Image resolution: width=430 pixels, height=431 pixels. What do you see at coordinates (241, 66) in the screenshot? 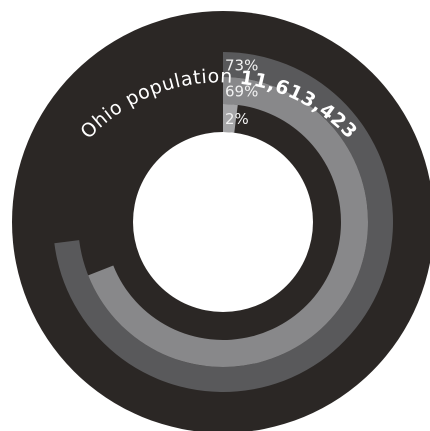
I see `ring-label-1: 73%` at bounding box center [241, 66].